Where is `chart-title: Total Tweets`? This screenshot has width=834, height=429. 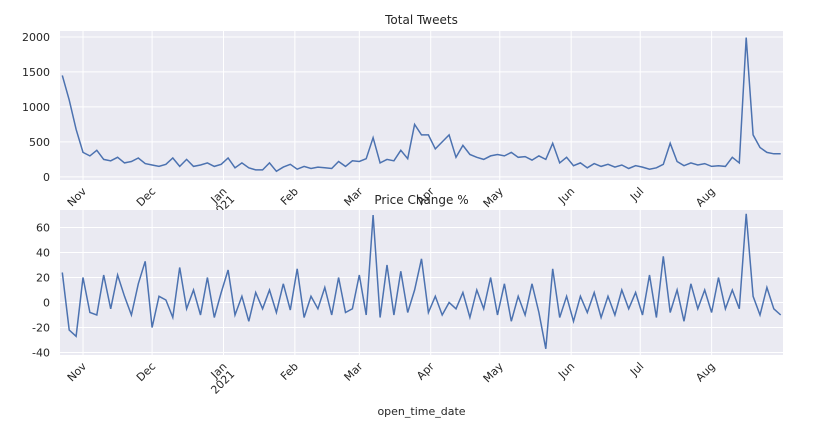 chart-title: Total Tweets is located at coordinates (421, 20).